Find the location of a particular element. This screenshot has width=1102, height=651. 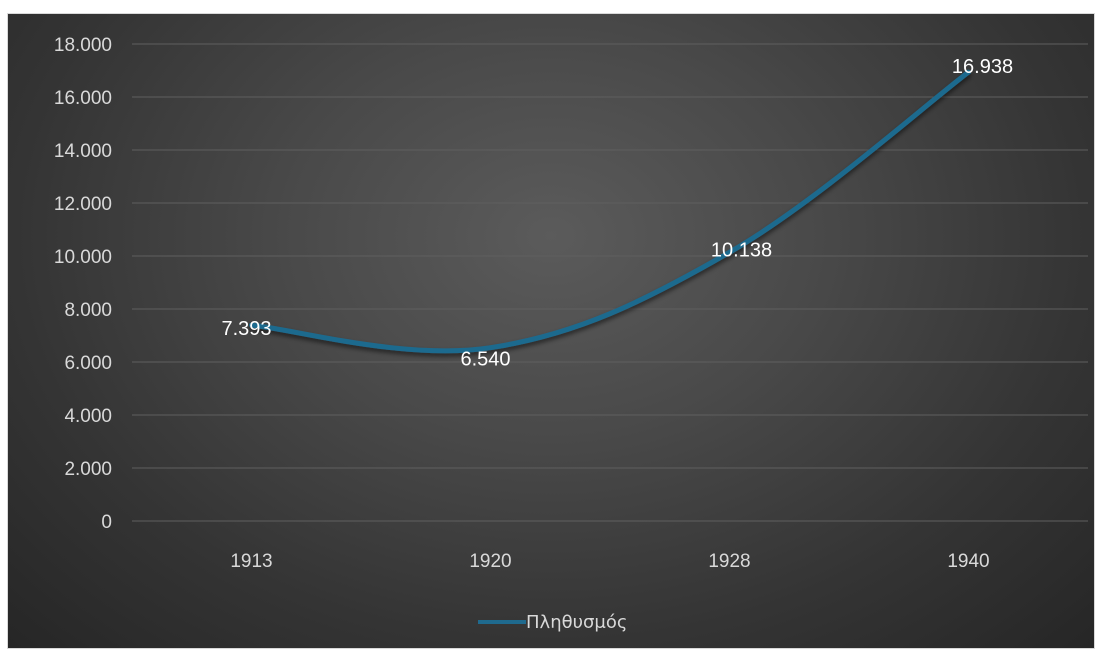

data-label: 10.138 is located at coordinates (741, 250).